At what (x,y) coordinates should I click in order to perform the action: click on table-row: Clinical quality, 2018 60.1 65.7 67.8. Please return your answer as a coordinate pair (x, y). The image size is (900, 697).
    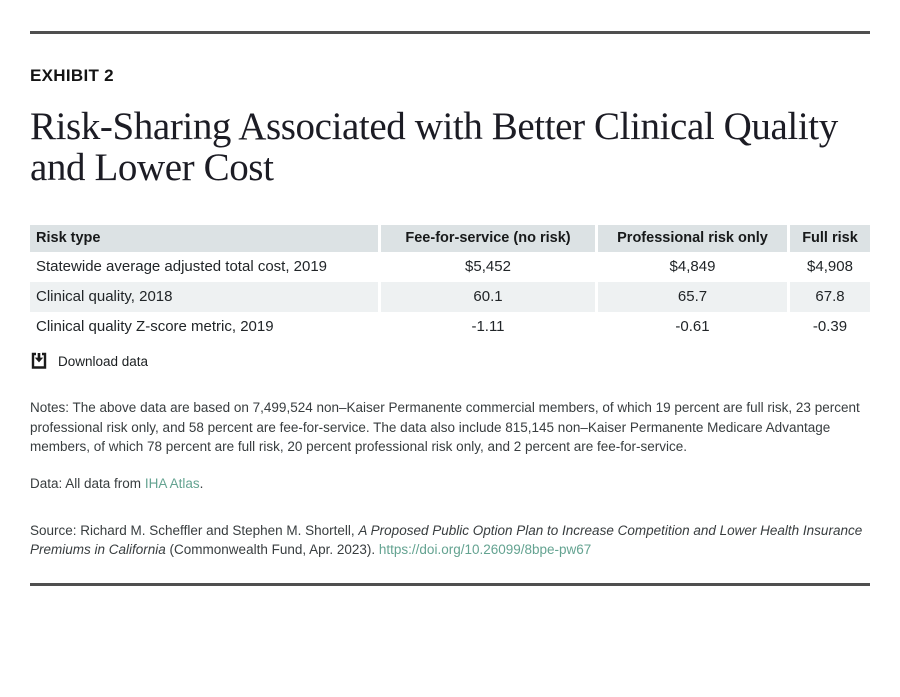
    Looking at the image, I should click on (450, 297).